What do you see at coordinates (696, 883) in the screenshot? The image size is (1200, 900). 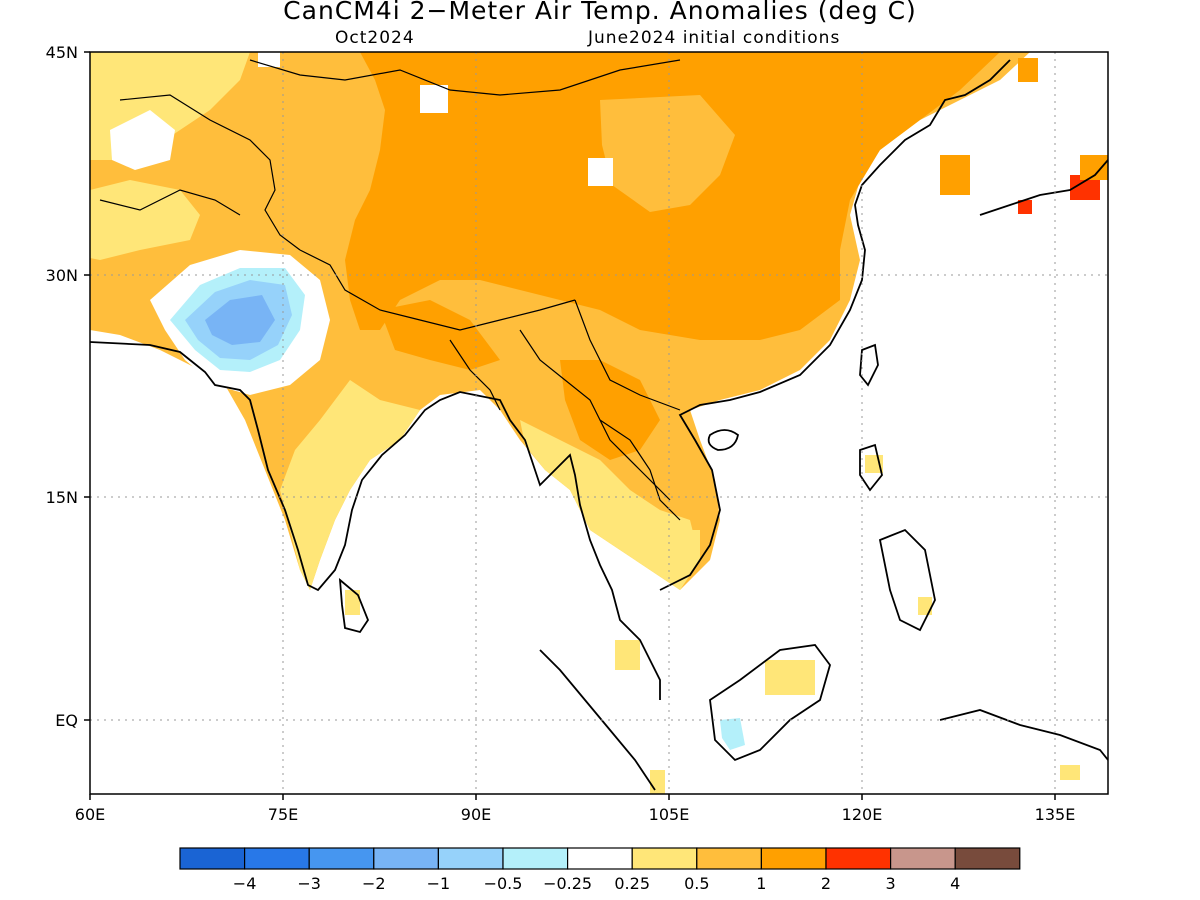 I see `colorbar-label: 0.5` at bounding box center [696, 883].